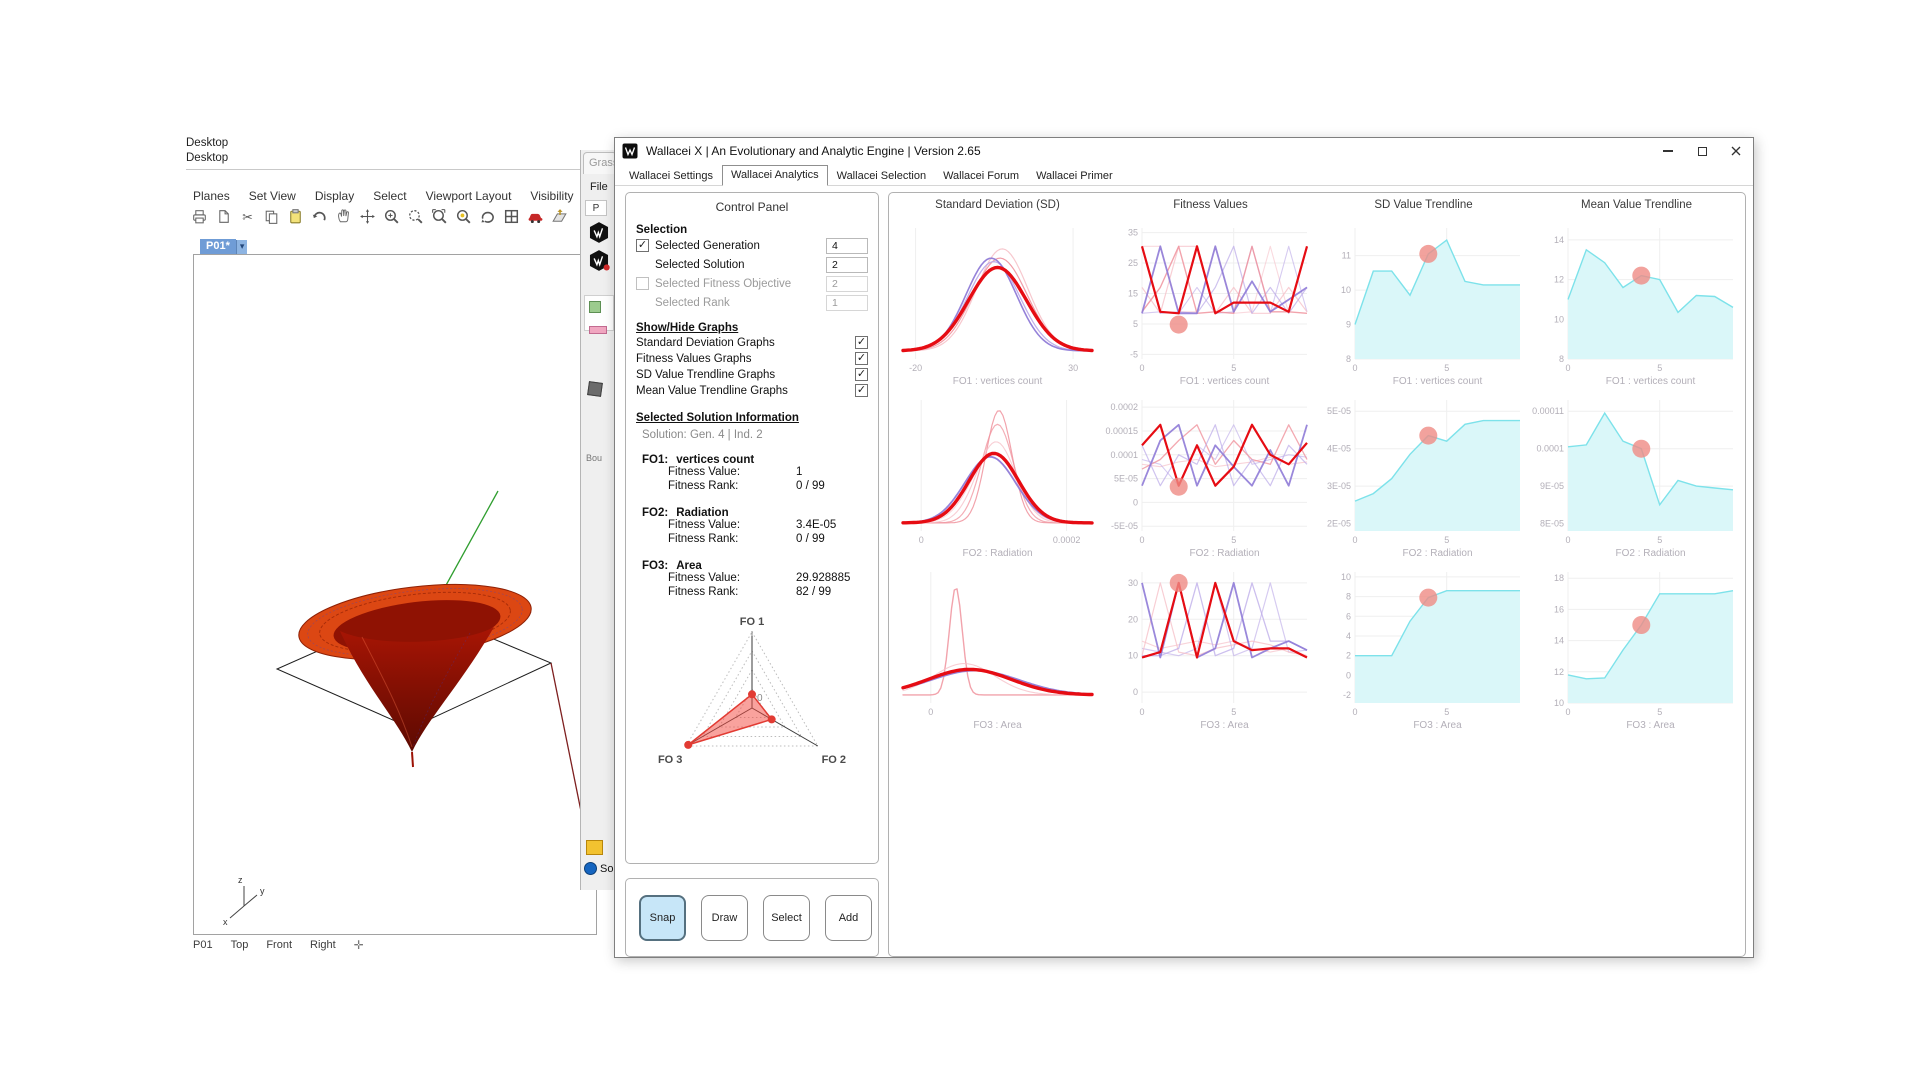 This screenshot has width=1920, height=1080. What do you see at coordinates (595, 307) in the screenshot?
I see `component-chip` at bounding box center [595, 307].